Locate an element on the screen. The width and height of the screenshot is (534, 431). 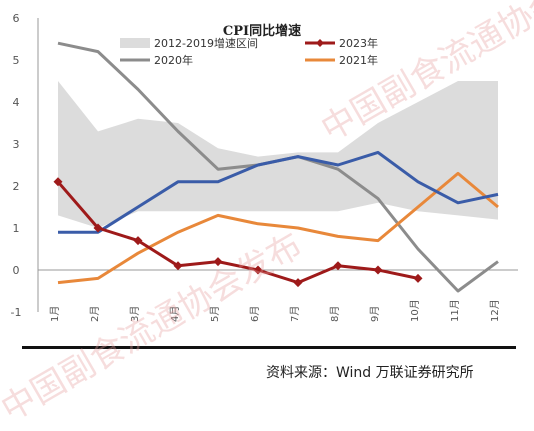
source-note: 资料来源：Wind 万联证券研究所 is located at coordinates (370, 373).